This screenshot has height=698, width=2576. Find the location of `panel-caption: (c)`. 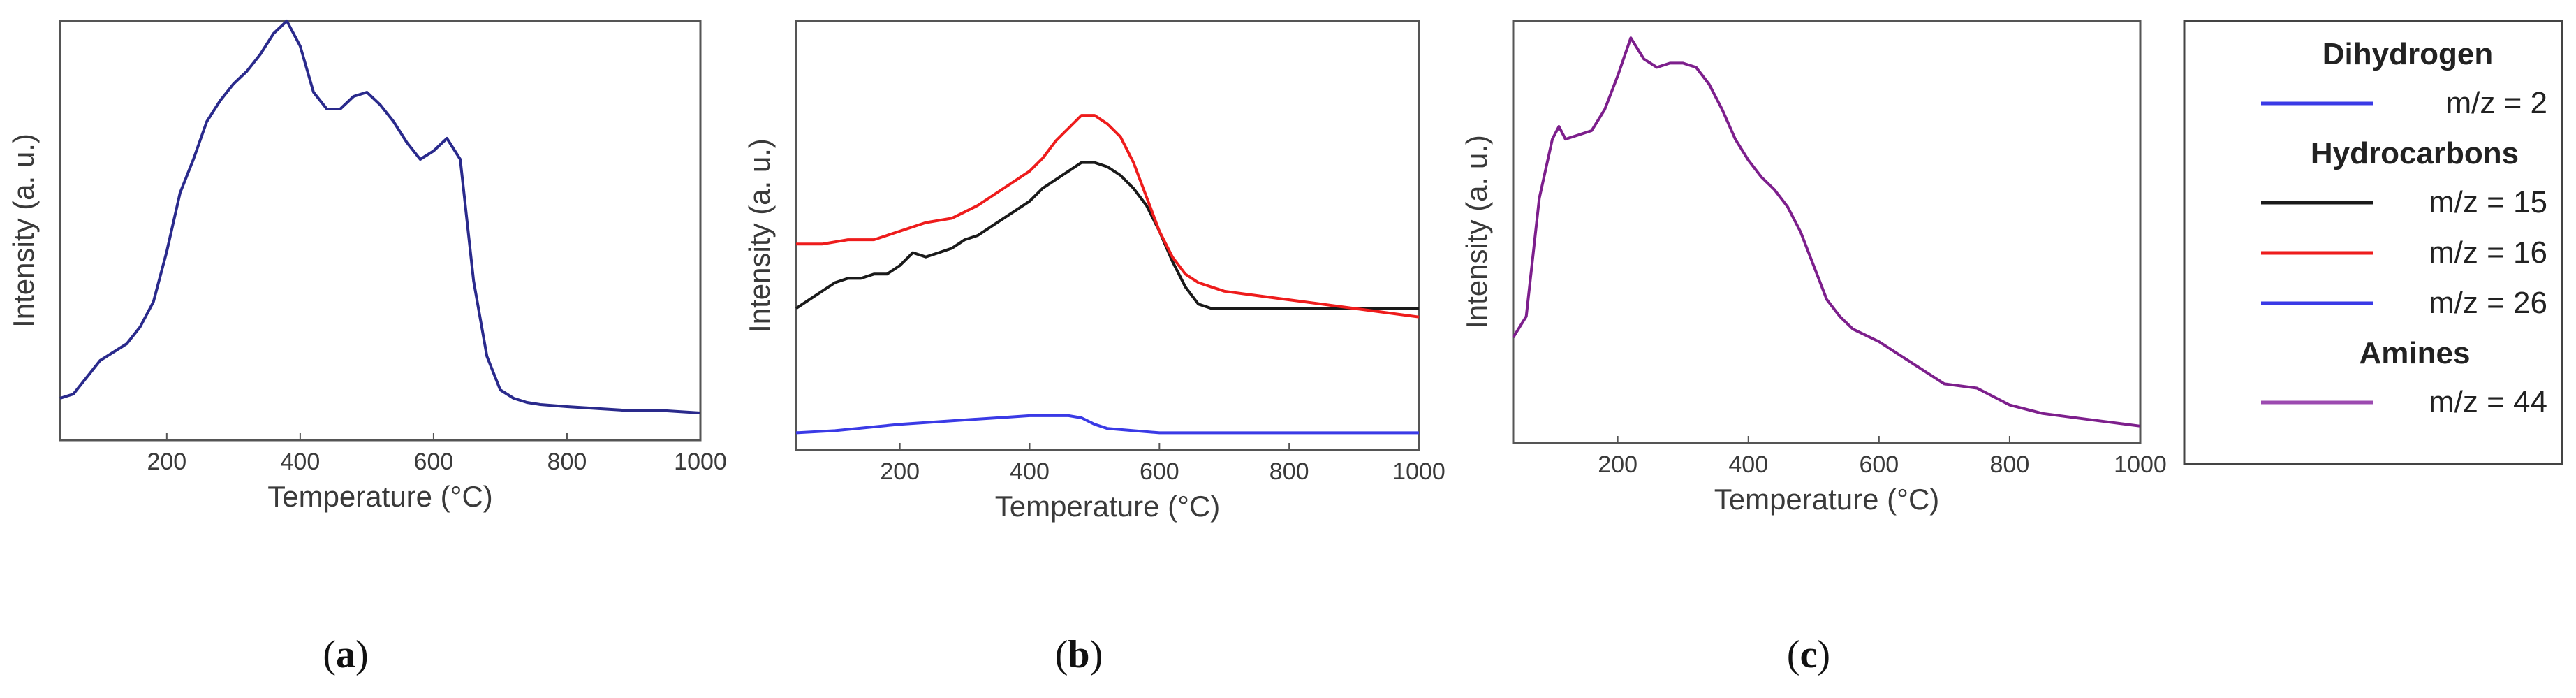

panel-caption: (c) is located at coordinates (1808, 654).